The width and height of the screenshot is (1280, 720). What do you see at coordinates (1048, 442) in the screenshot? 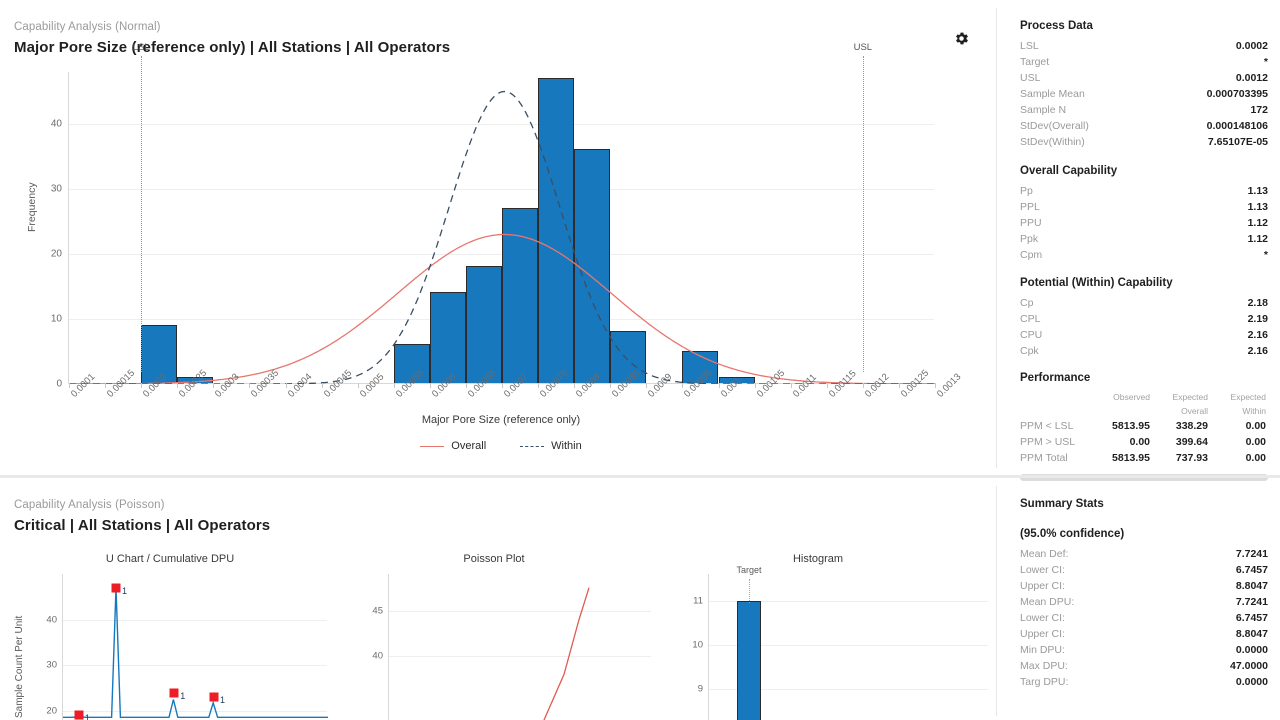
I see `perf-row-label: PPM > USL` at bounding box center [1048, 442].